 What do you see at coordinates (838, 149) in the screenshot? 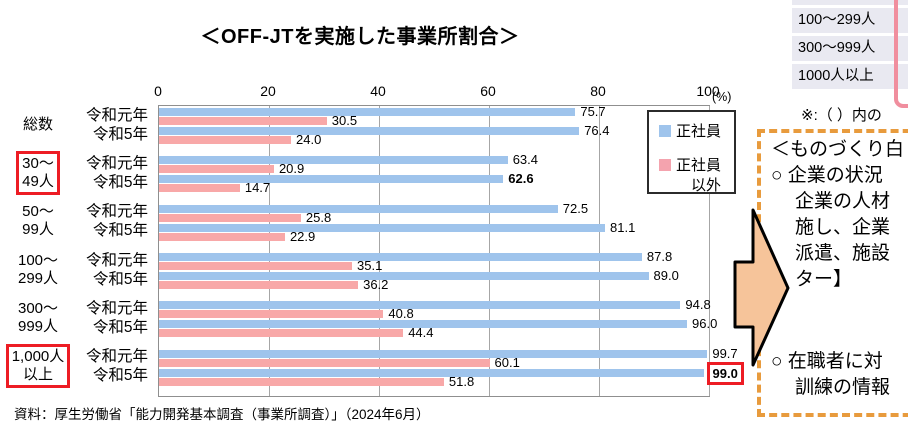
I see `callout-line: ＜ものづくり白` at bounding box center [838, 149].